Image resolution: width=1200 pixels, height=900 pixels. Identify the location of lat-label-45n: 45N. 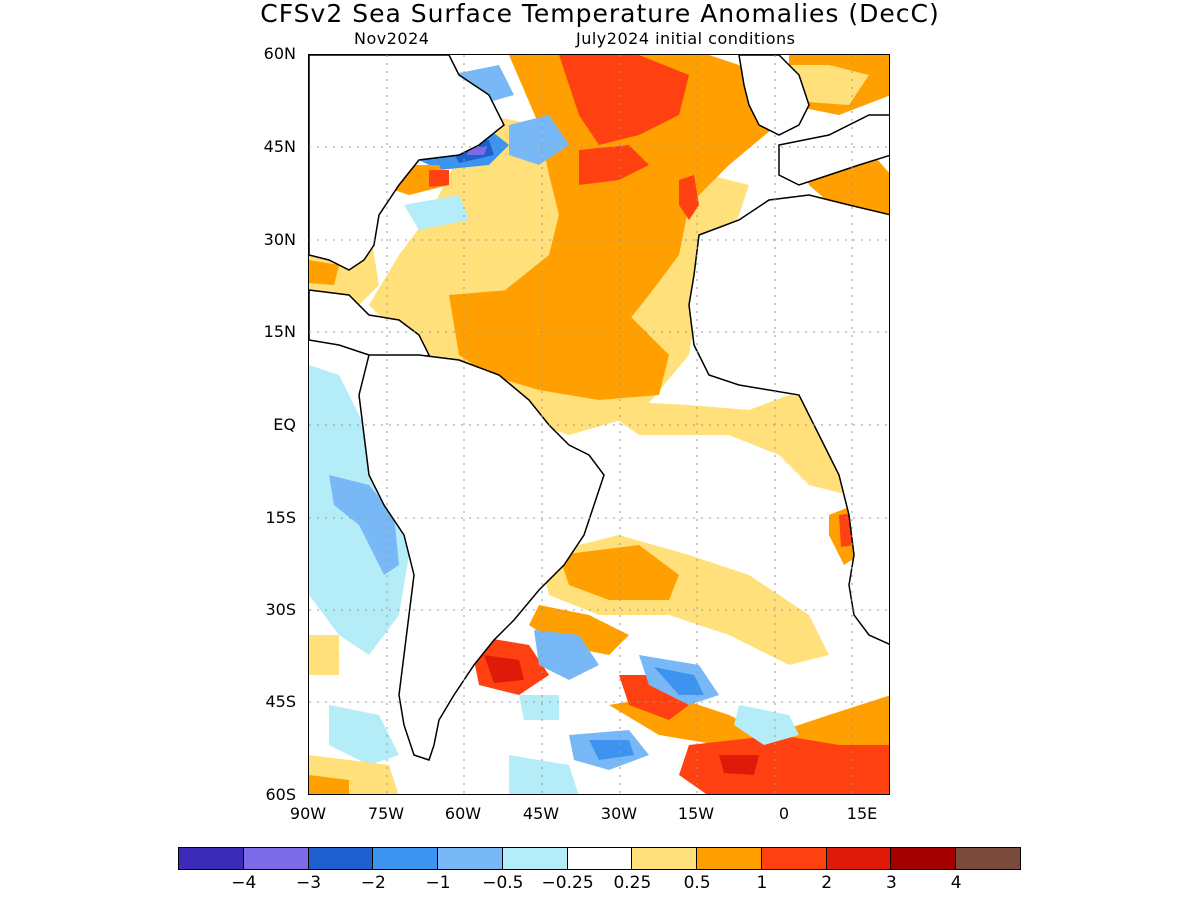
(279, 146).